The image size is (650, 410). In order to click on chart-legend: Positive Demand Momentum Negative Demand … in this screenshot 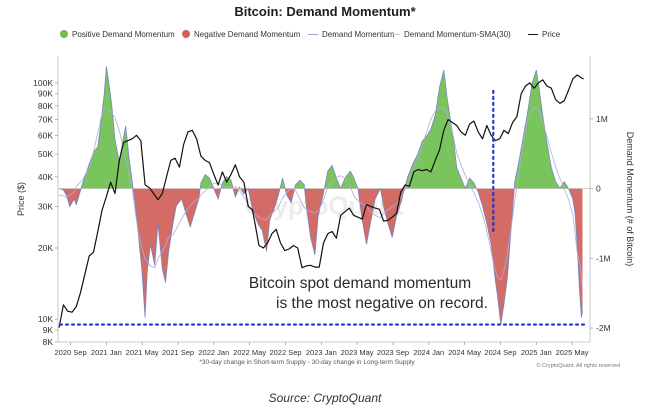, I will do `click(340, 37)`.